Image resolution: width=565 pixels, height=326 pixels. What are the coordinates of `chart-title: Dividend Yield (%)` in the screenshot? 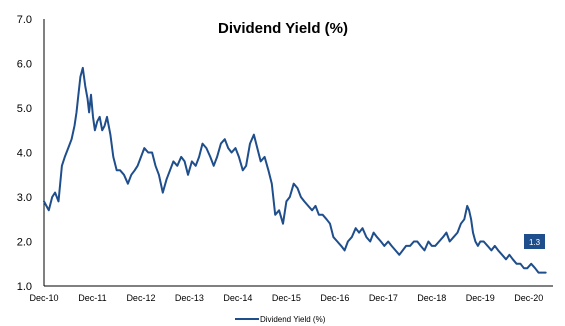 It's located at (283, 28).